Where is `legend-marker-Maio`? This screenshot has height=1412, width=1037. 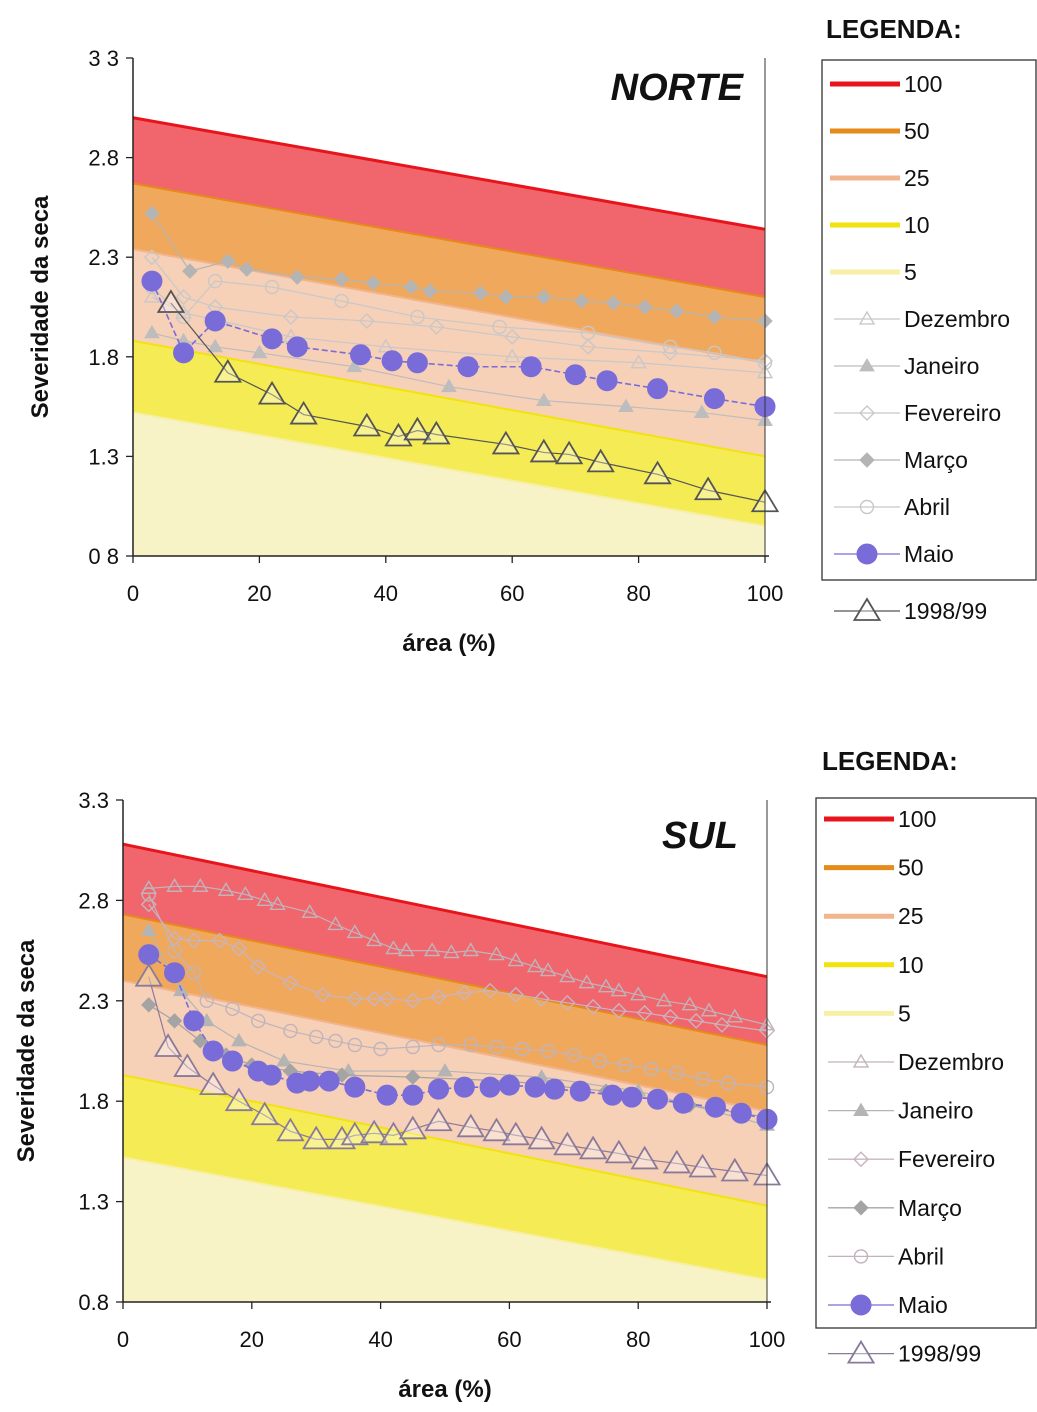 legend-marker-Maio is located at coordinates (867, 554).